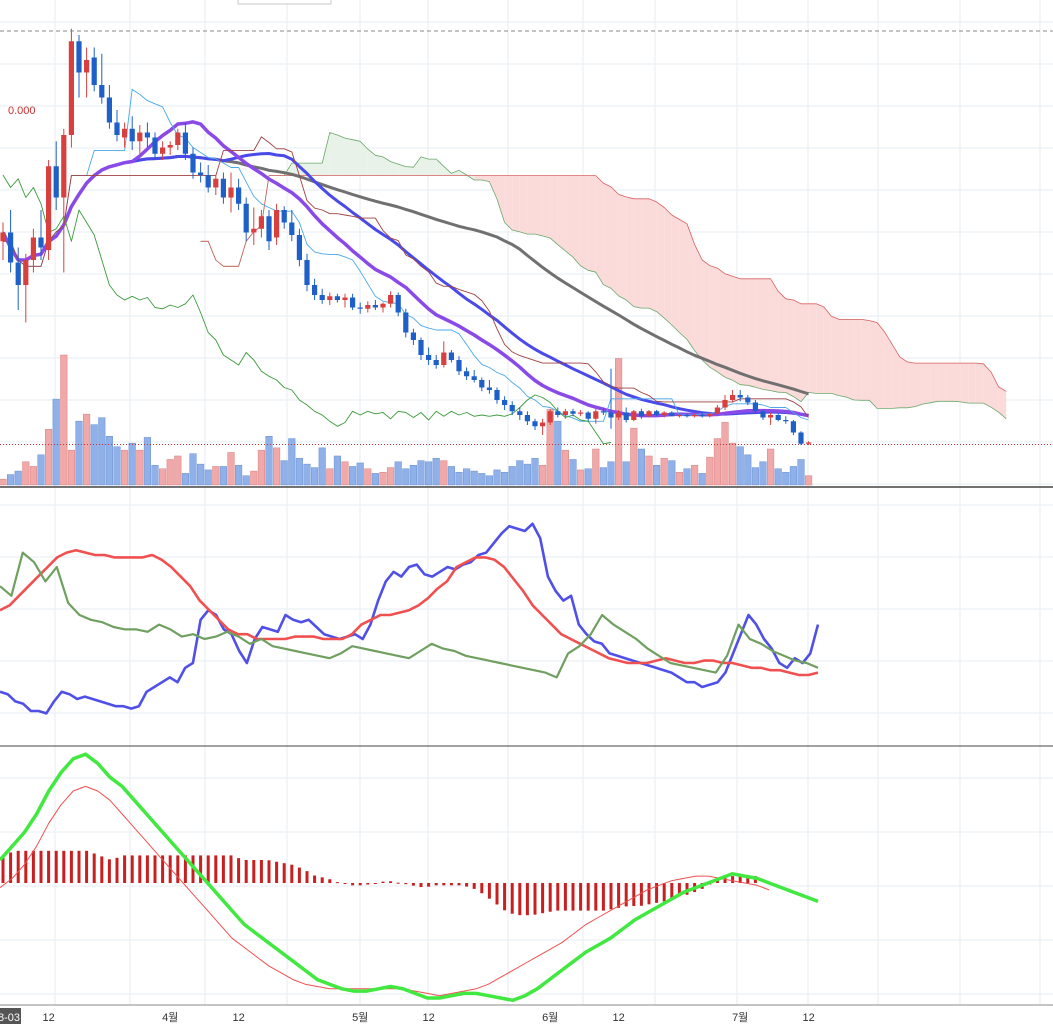 This screenshot has height=1032, width=1053. I want to click on last-value-label: 0.000, so click(22, 111).